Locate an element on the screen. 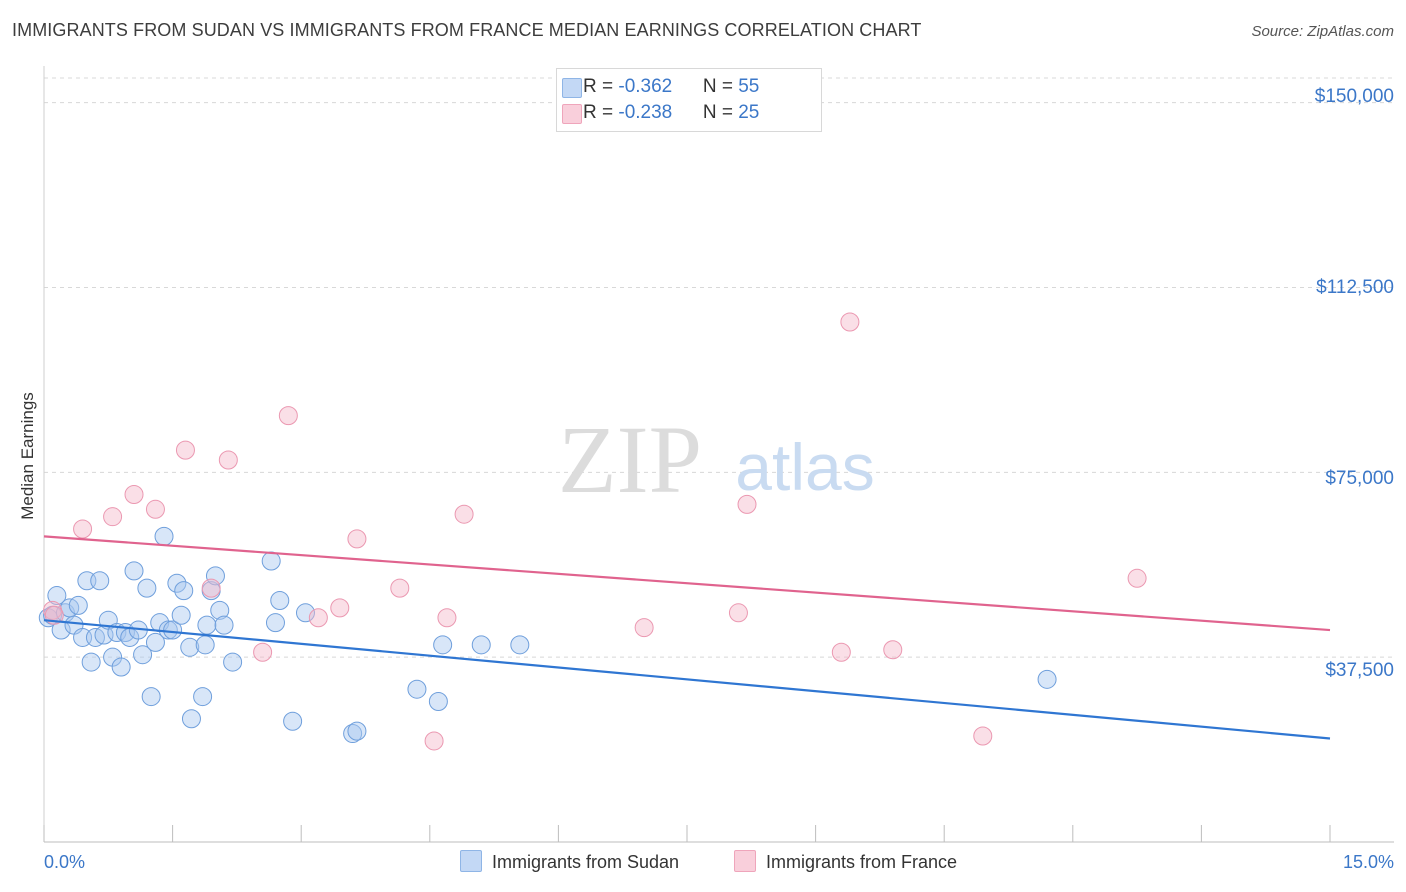 Image resolution: width=1406 pixels, height=892 pixels. y-tick-label: $150,000 is located at coordinates (1354, 96).